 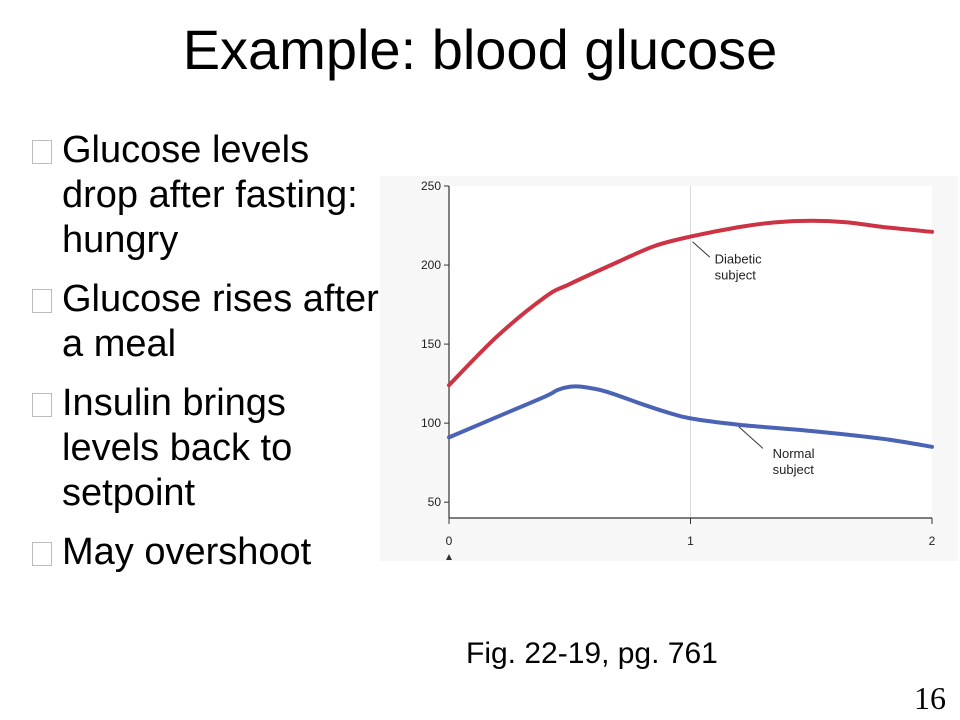 What do you see at coordinates (690, 541) in the screenshot?
I see `x-tick-label: 1` at bounding box center [690, 541].